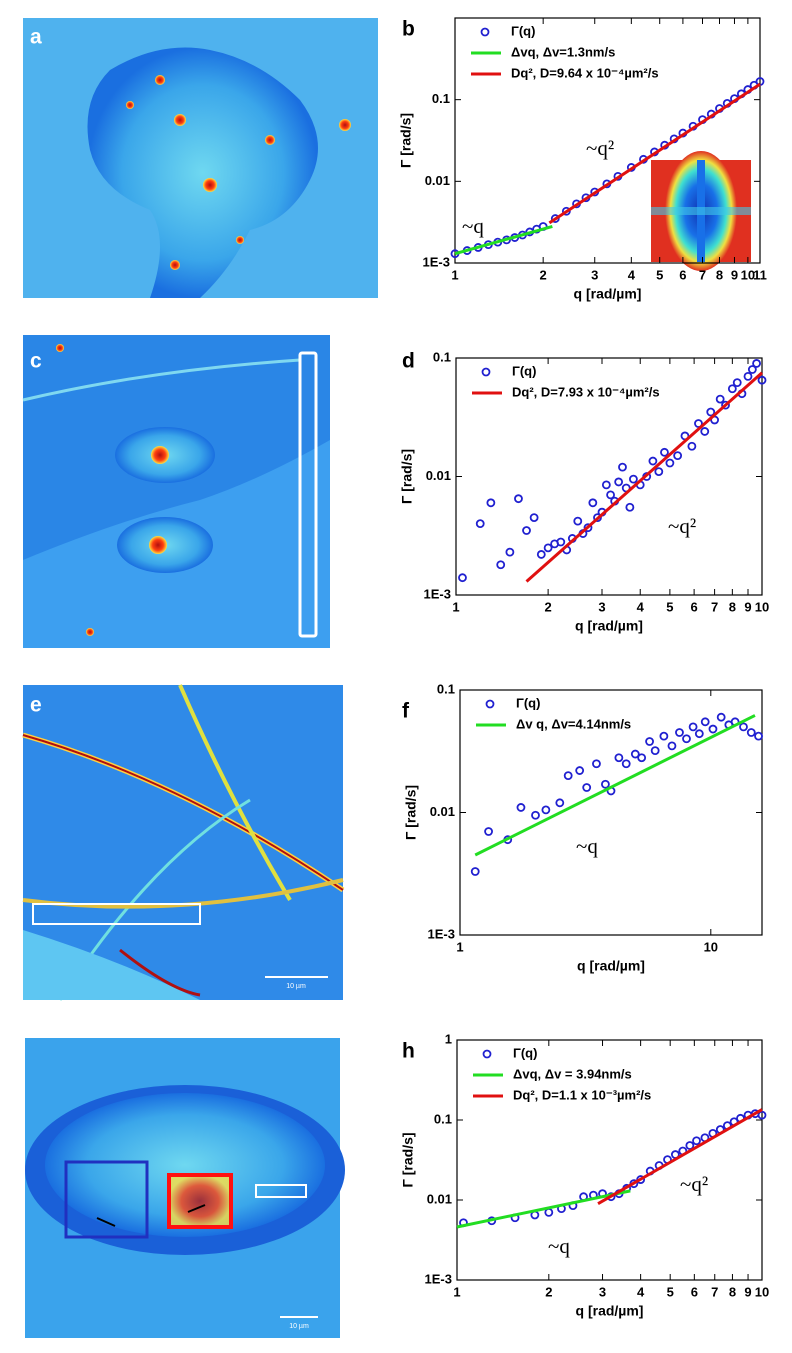 This screenshot has width=792, height=1353. Describe the element at coordinates (582, 1094) in the screenshot. I see `legend-label: Dq², D=1.1 x 10⁻³µm²/s` at that location.